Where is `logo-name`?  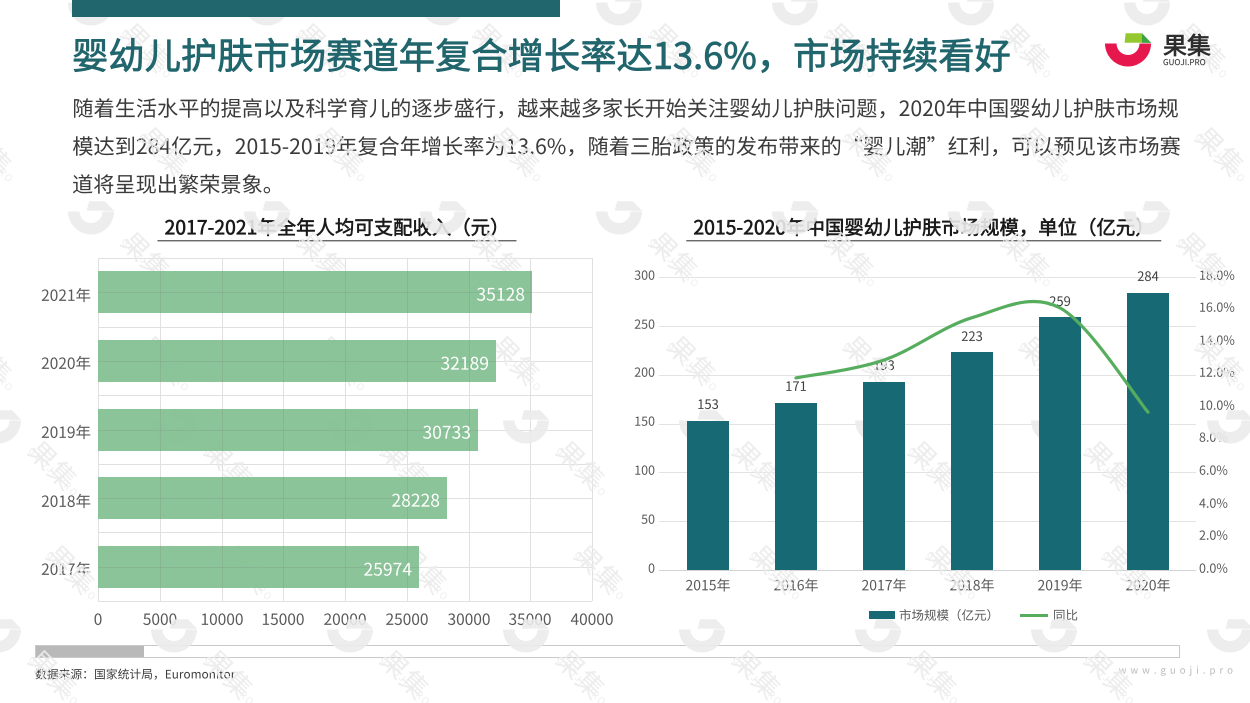 logo-name is located at coordinates (1187, 45).